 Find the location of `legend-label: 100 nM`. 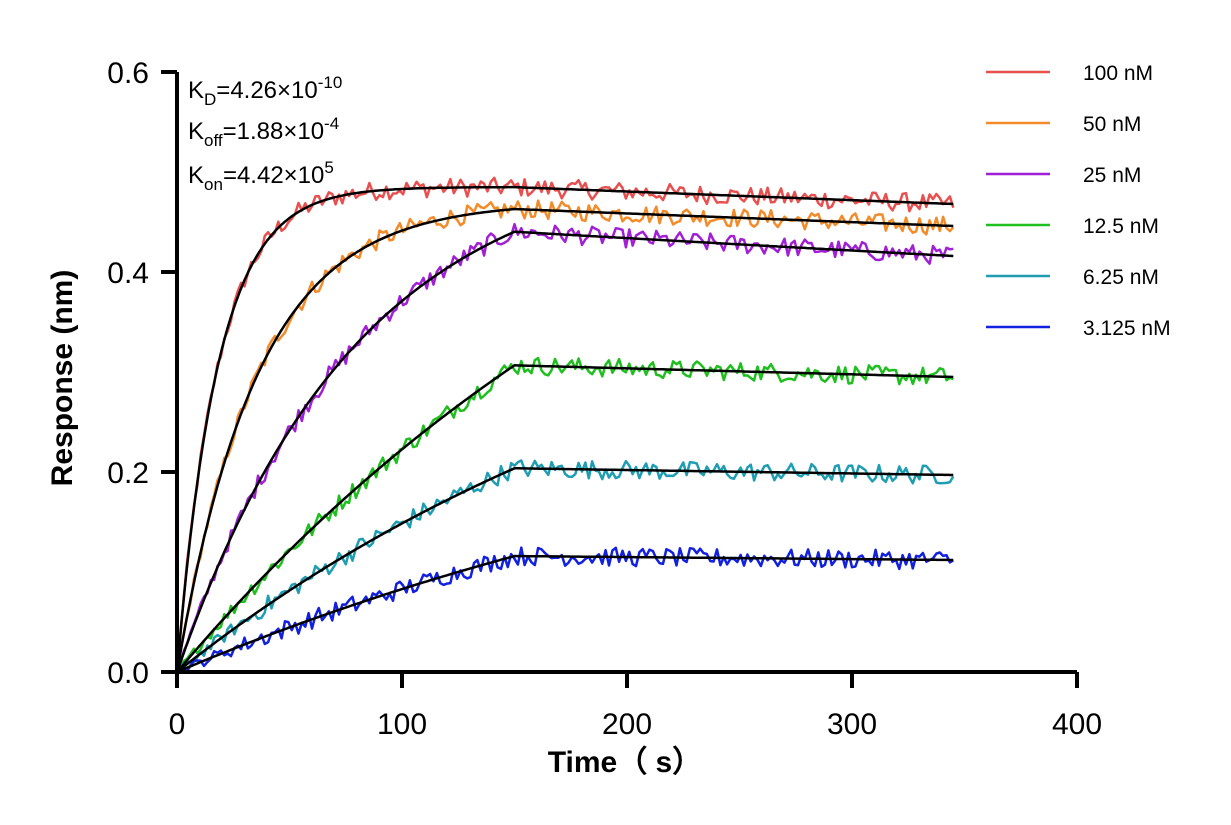

legend-label: 100 nM is located at coordinates (1118, 73).